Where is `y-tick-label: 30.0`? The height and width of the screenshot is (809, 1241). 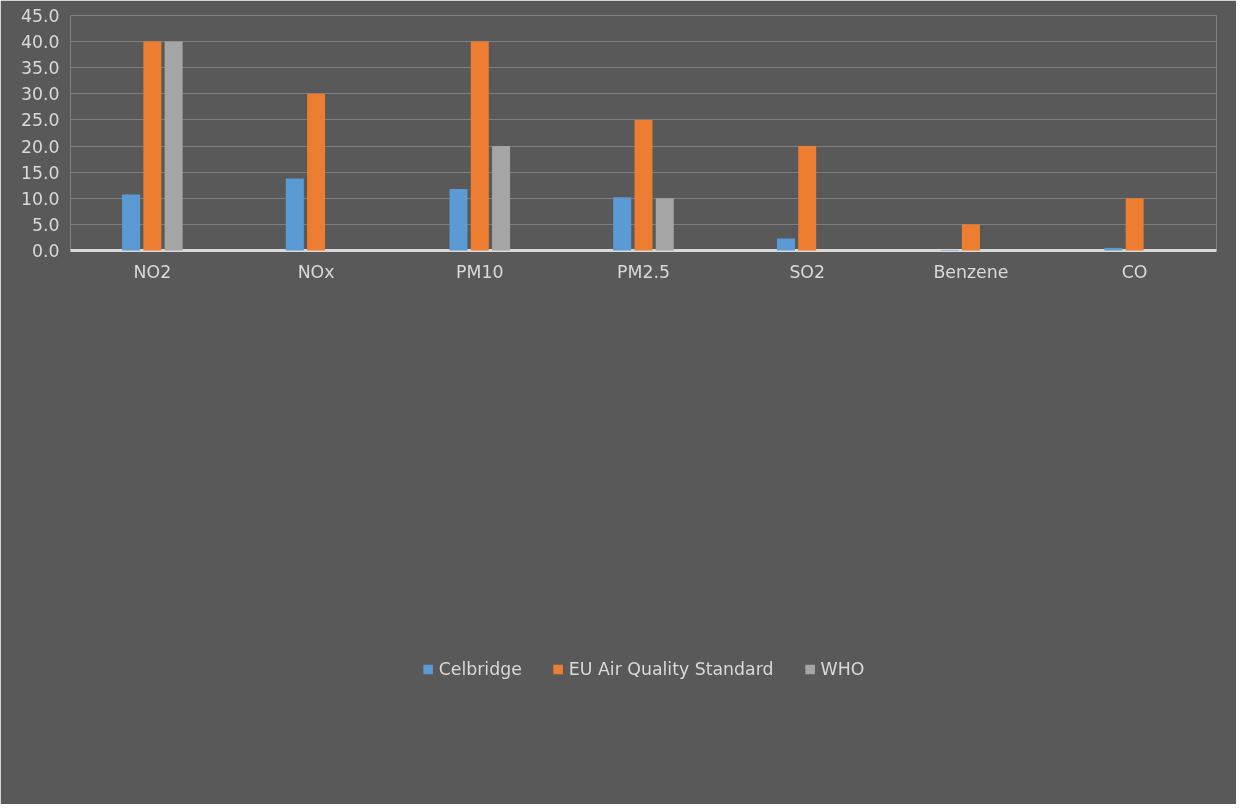 y-tick-label: 30.0 is located at coordinates (40, 94).